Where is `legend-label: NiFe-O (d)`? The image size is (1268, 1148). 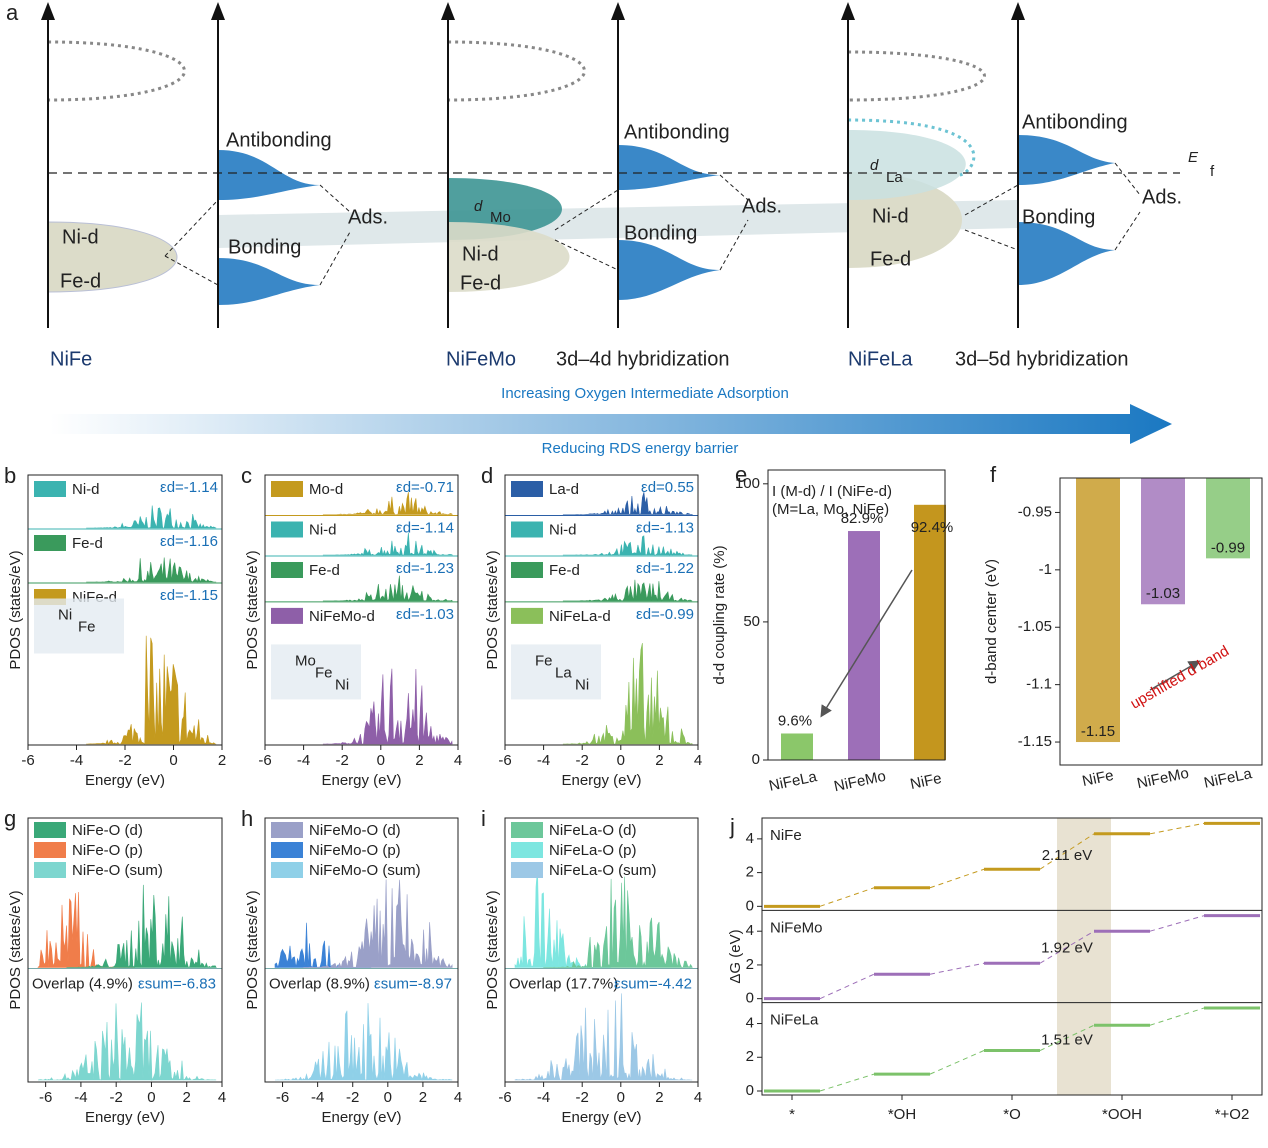
legend-label: NiFe-O (d) is located at coordinates (107, 830).